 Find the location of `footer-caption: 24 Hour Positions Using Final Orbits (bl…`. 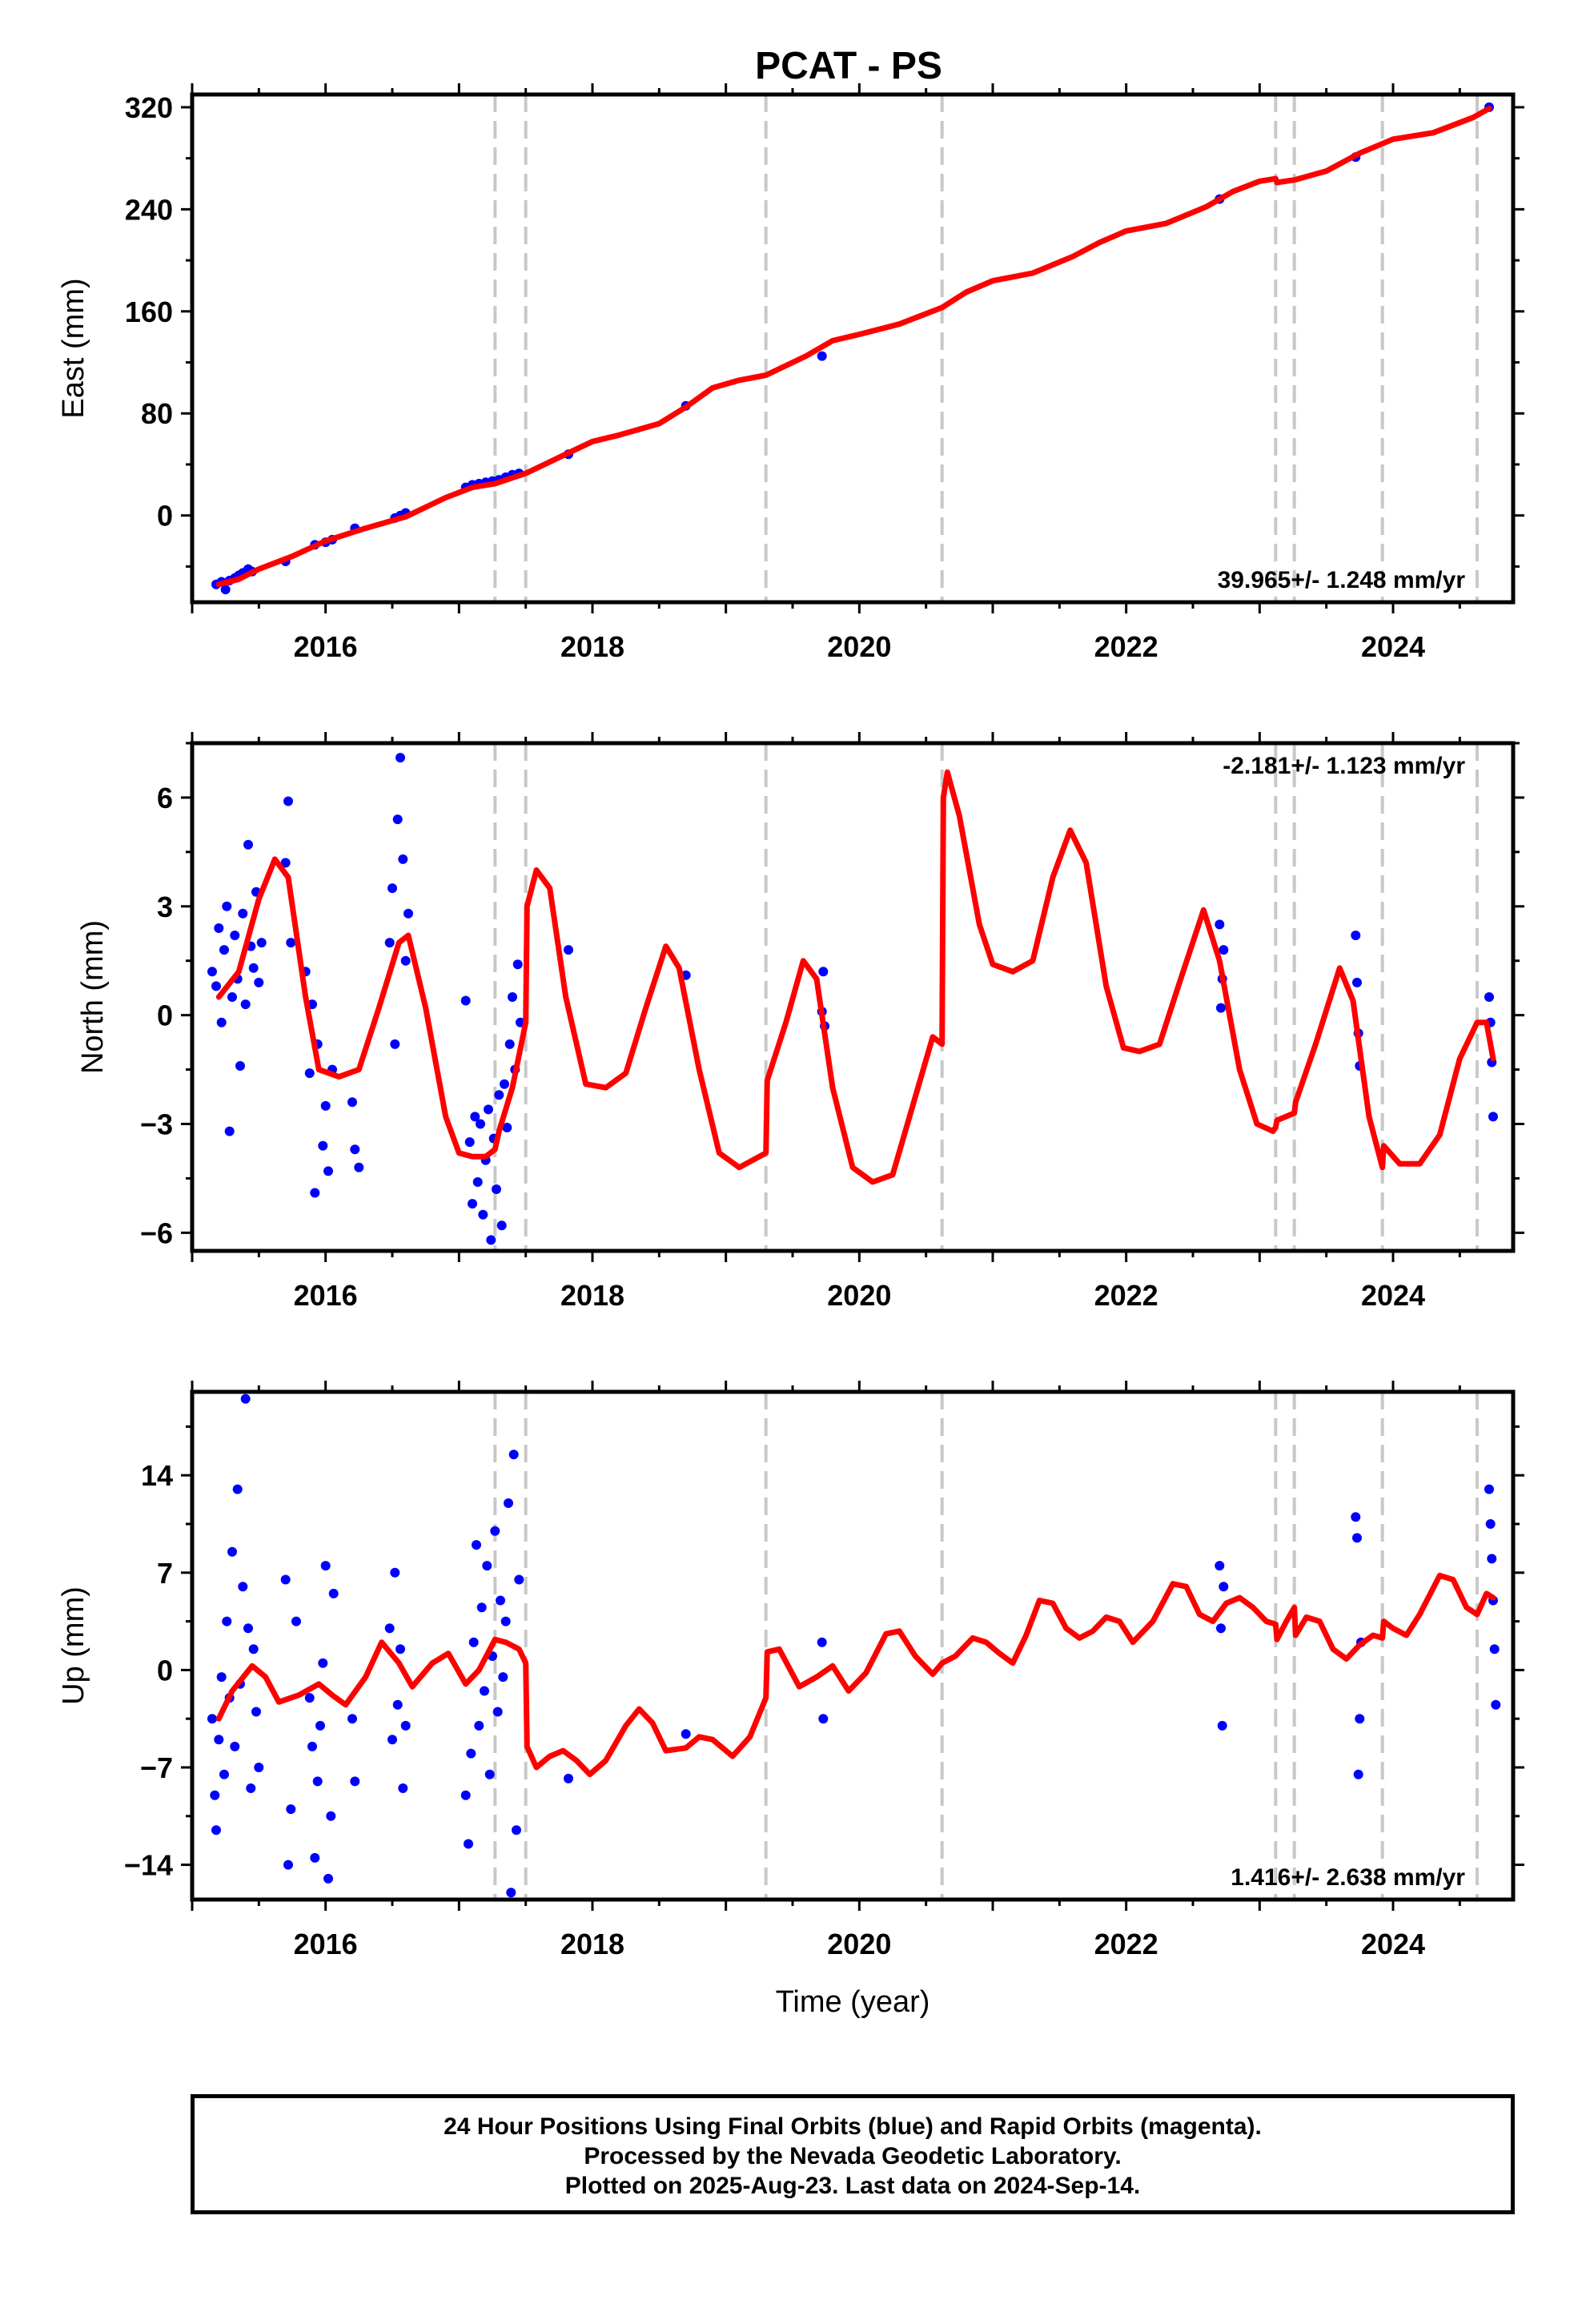

footer-caption: 24 Hour Positions Using Final Orbits (bl… is located at coordinates (853, 2154).